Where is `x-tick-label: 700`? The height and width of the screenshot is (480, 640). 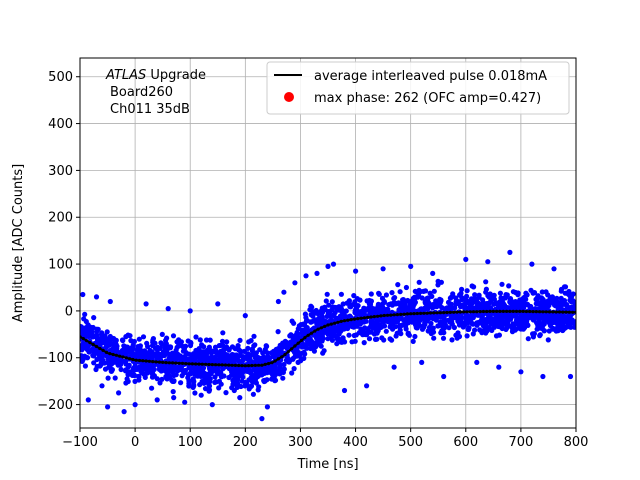
x-tick-label: 700 is located at coordinates (520, 442).